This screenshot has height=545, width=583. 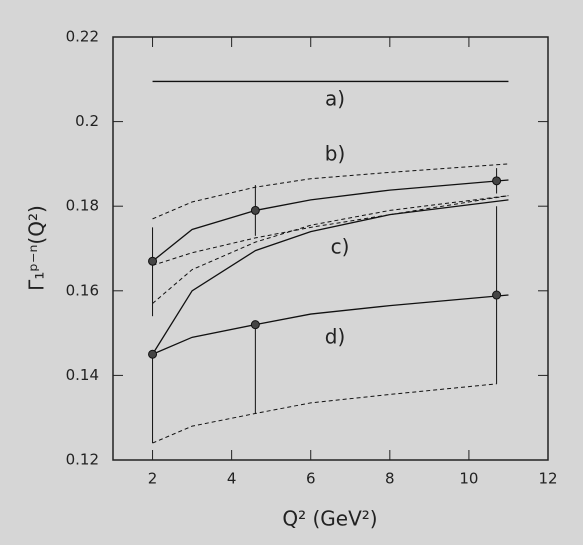 What do you see at coordinates (547, 479) in the screenshot?
I see `x-tick-label: 12` at bounding box center [547, 479].